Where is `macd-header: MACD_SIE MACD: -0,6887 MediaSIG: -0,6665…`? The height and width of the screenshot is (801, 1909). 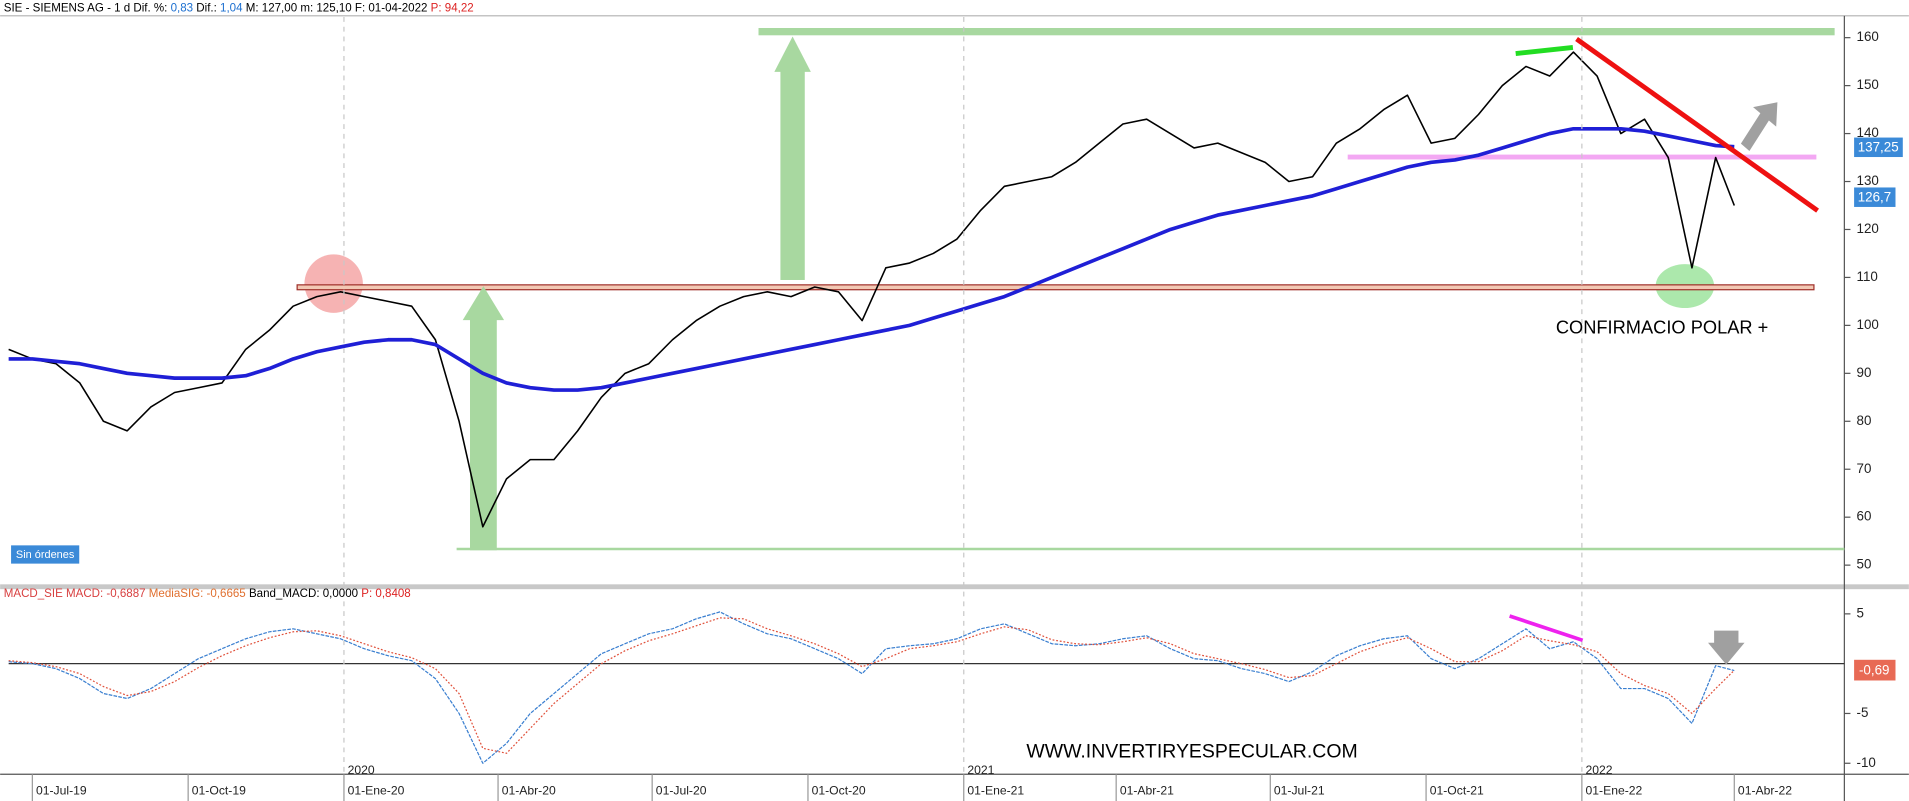 macd-header: MACD_SIE MACD: -0,6887 MediaSIG: -0,6665… is located at coordinates (207, 594).